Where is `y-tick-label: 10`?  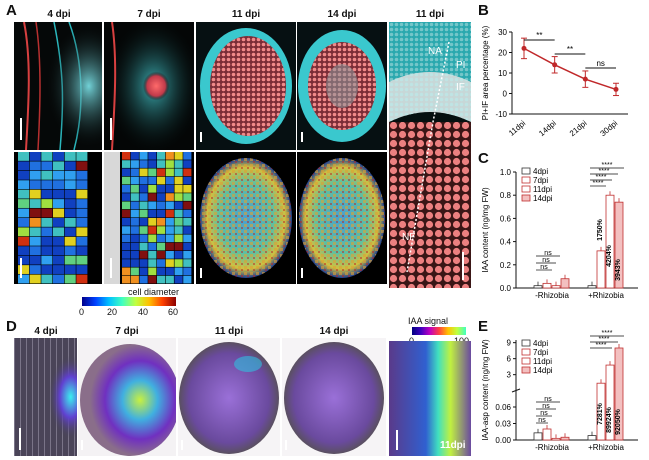
y-tick-label: 10 is located at coordinates (502, 73).